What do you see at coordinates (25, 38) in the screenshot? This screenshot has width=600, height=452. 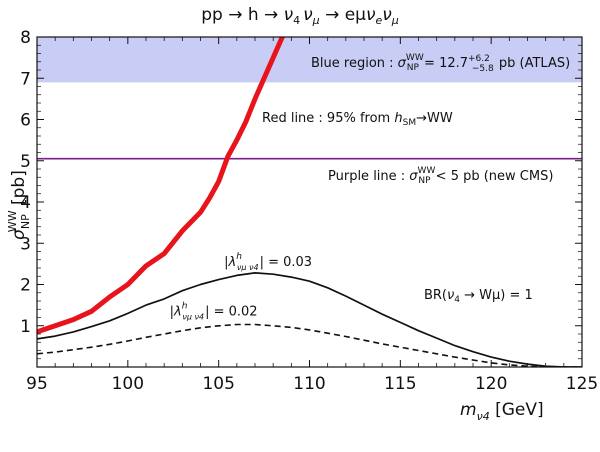 I see `y-tick-label: 8` at bounding box center [25, 38].